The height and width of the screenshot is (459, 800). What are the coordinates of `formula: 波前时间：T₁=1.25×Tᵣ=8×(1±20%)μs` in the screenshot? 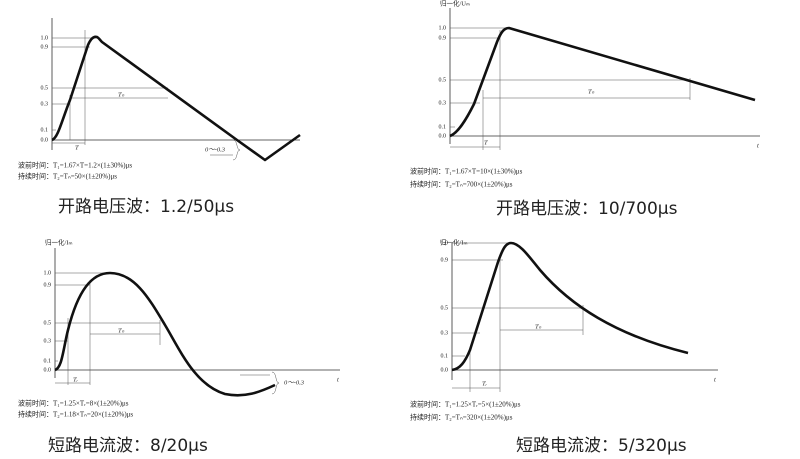 It's located at (73, 403).